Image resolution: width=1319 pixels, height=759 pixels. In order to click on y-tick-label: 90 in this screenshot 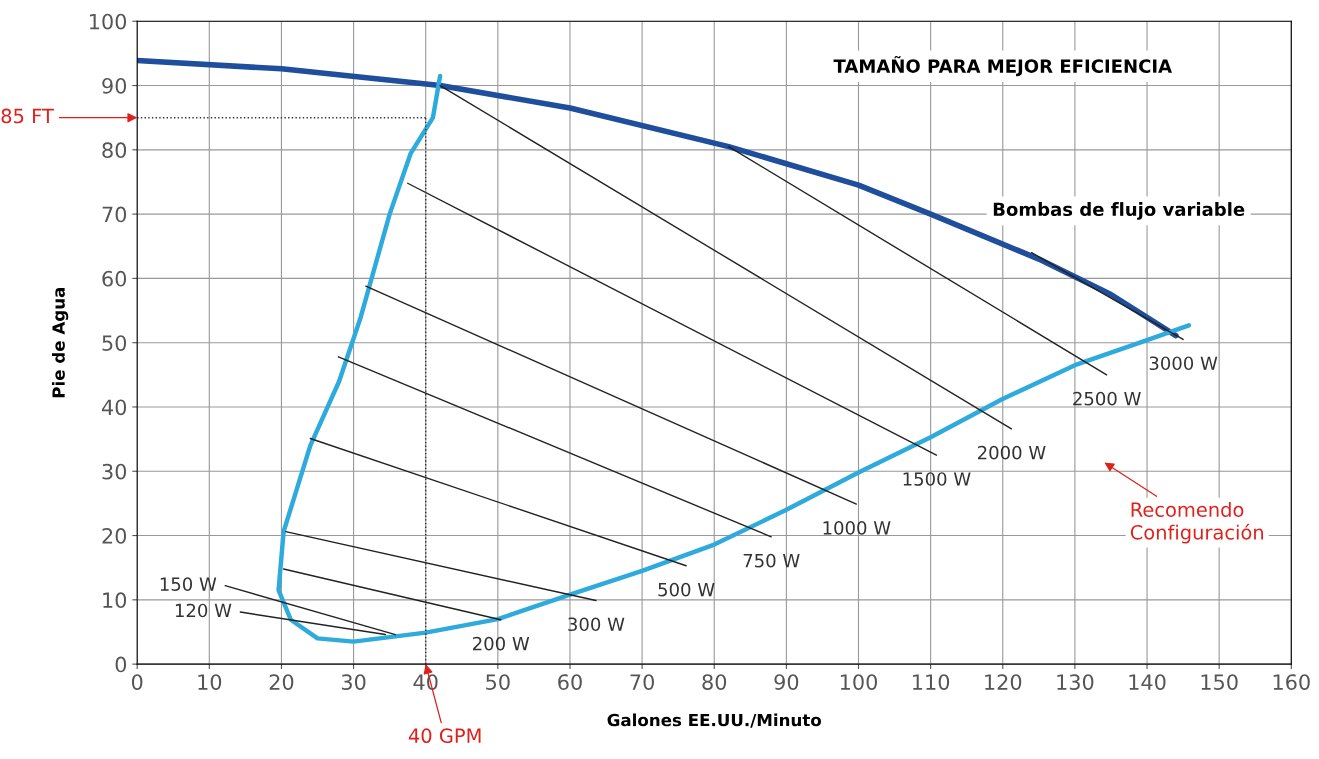, I will do `click(114, 85)`.